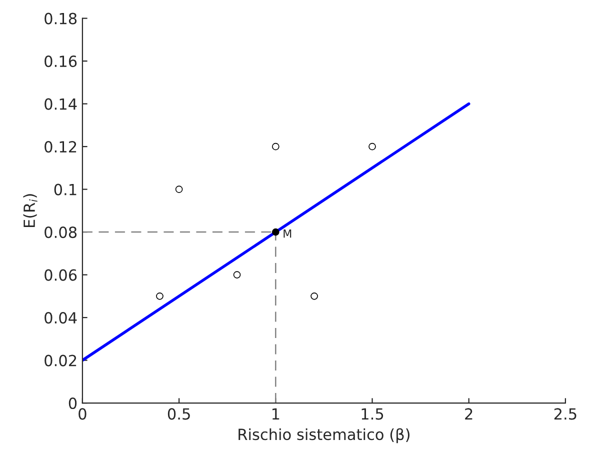 The height and width of the screenshot is (458, 589). What do you see at coordinates (30, 211) in the screenshot?
I see `y-axis-title: E(R$_{i}$)` at bounding box center [30, 211].